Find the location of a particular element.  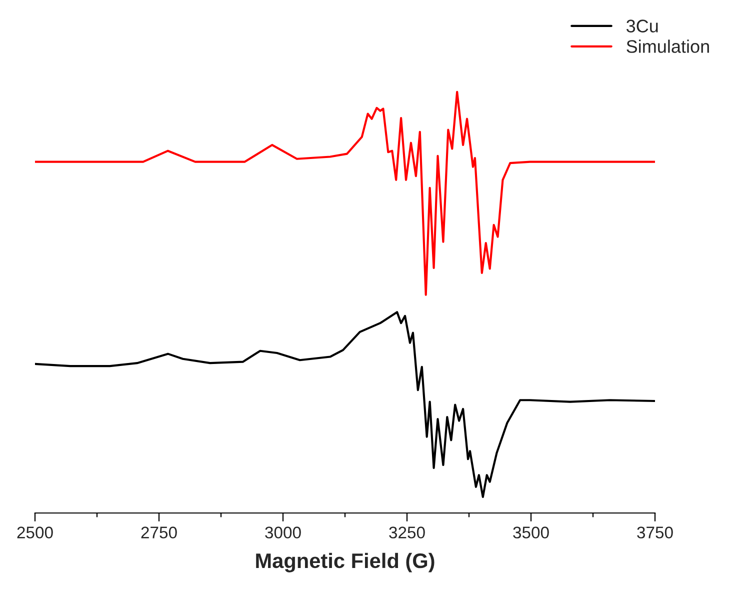

legend-label: 3Cu is located at coordinates (642, 26).